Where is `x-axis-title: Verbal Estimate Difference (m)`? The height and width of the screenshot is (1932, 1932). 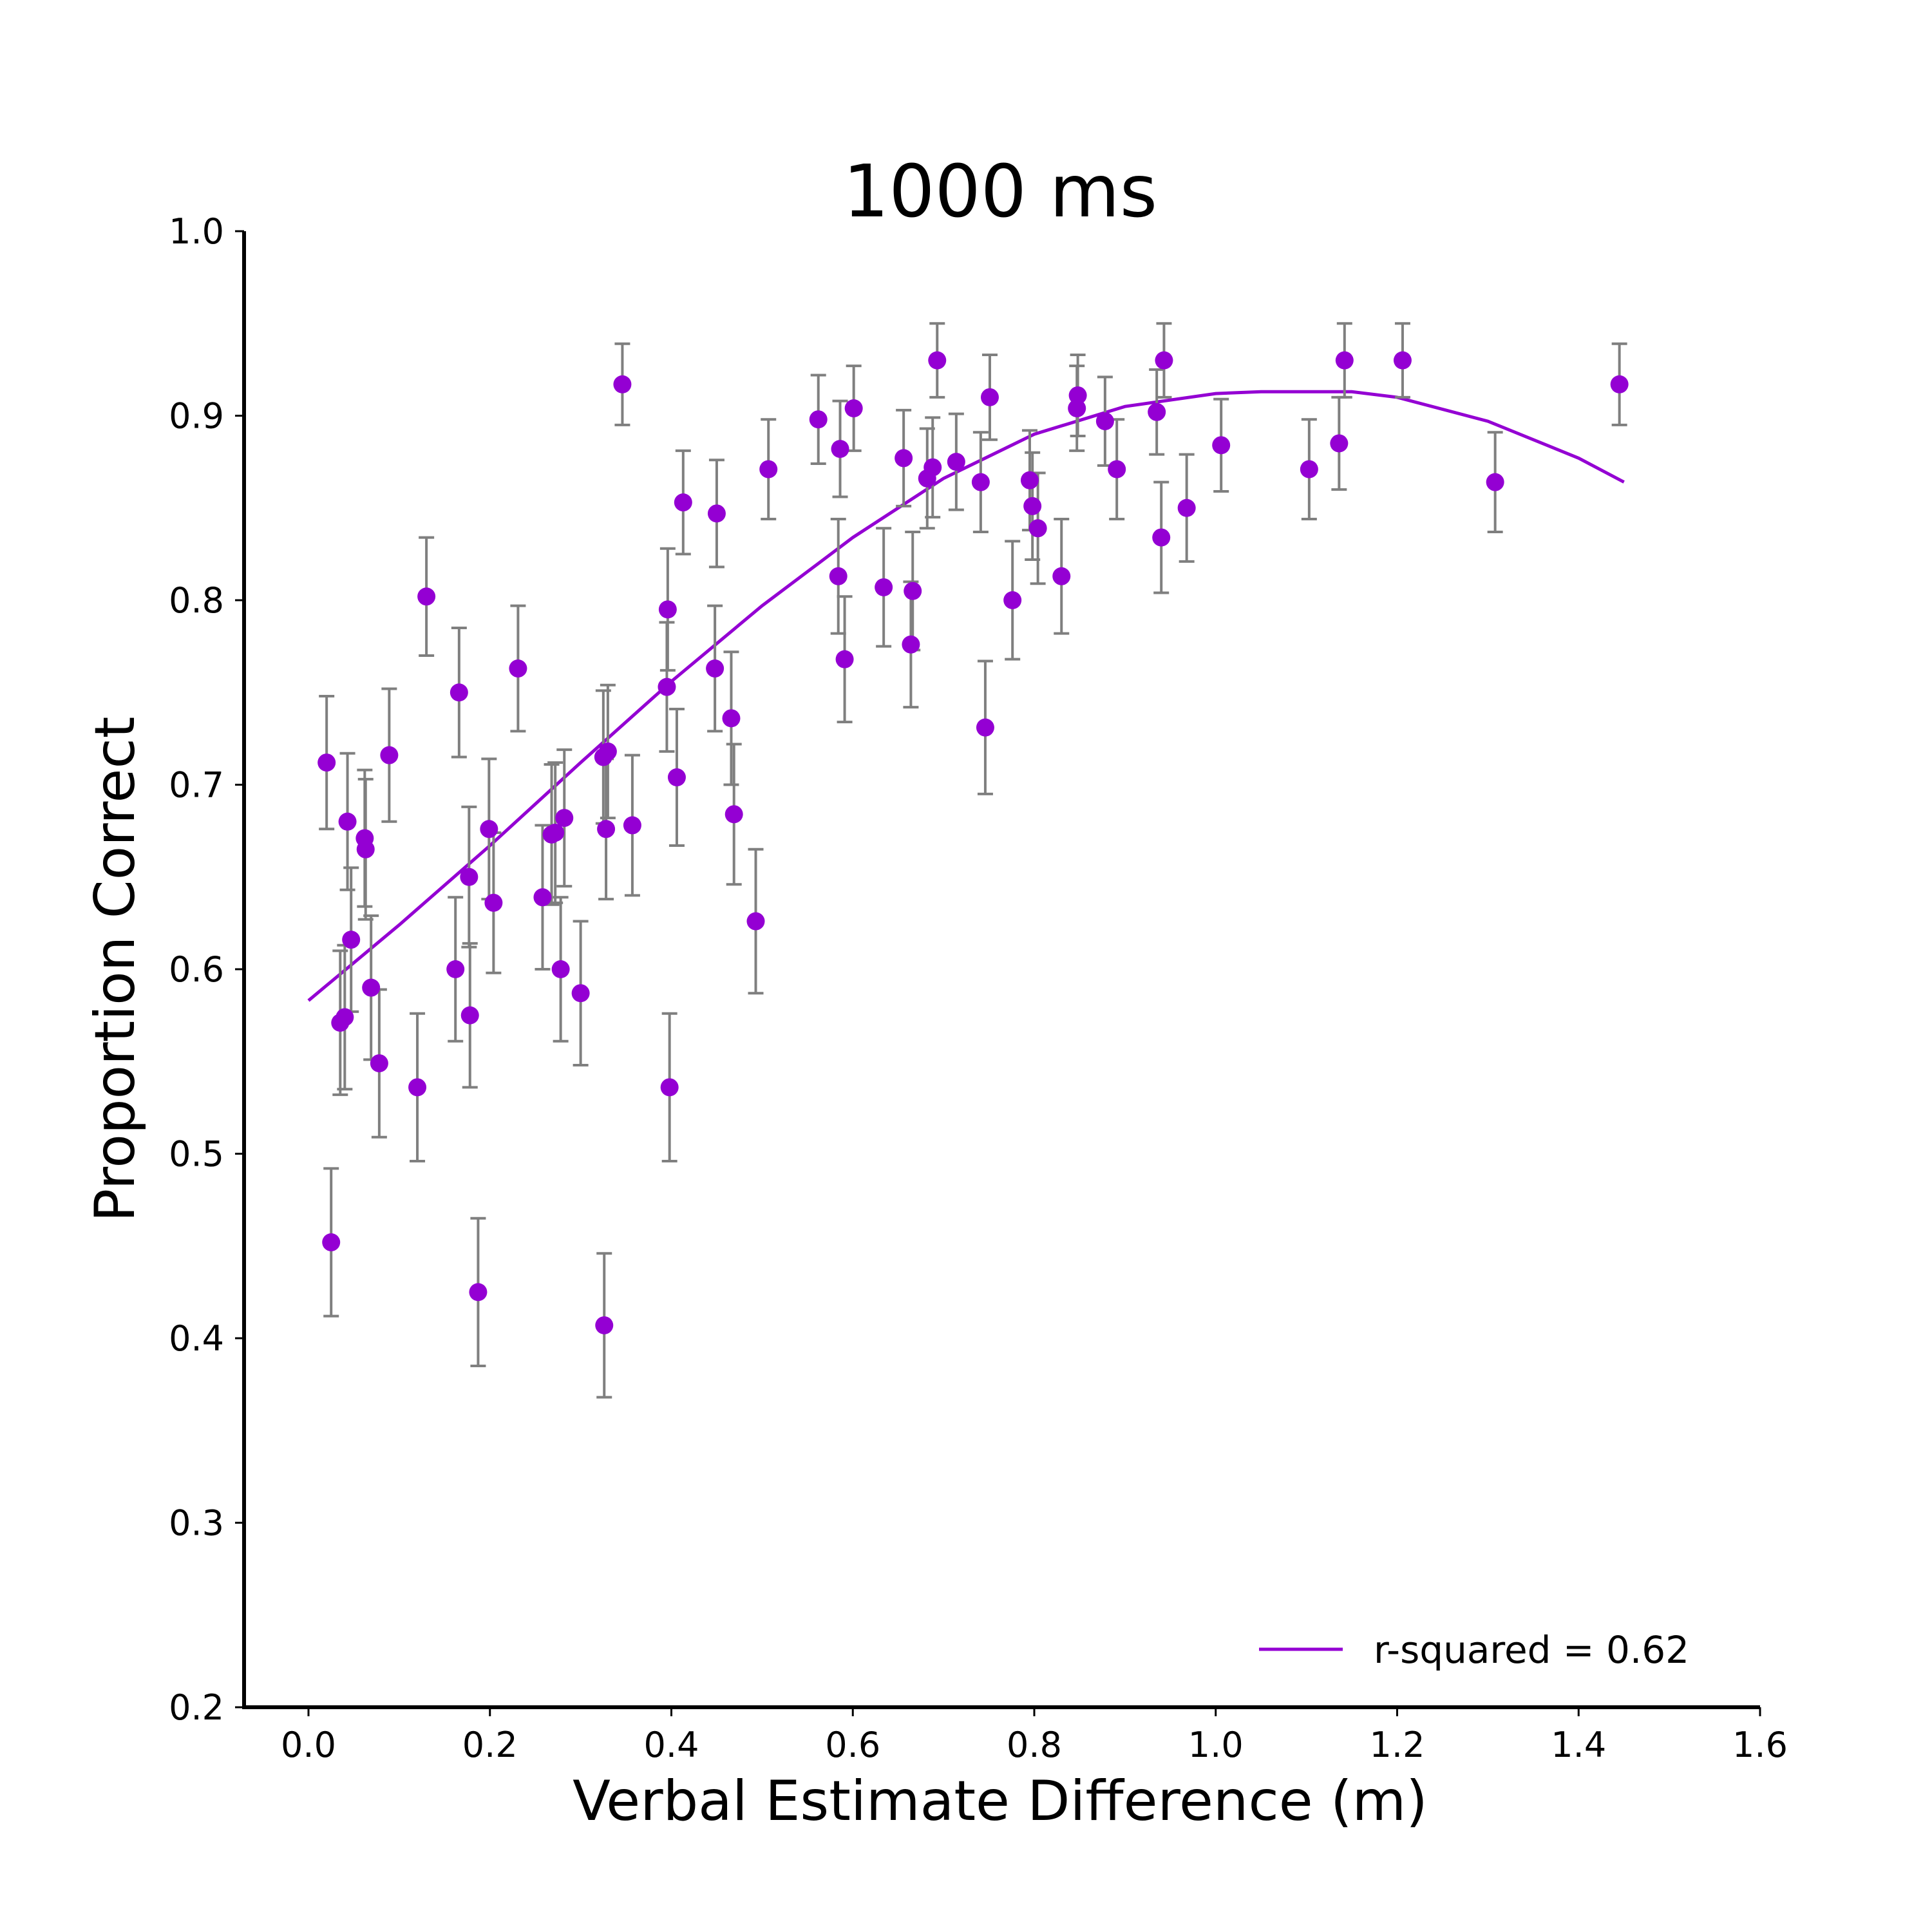 x-axis-title: Verbal Estimate Difference (m) is located at coordinates (1001, 1801).